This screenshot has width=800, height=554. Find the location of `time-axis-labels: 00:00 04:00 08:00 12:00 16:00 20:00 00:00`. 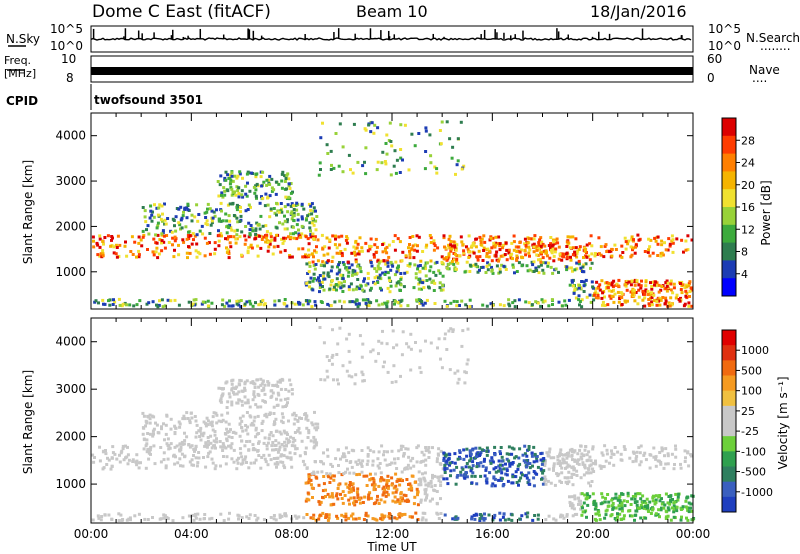

time-axis-labels: 00:00 04:00 08:00 12:00 16:00 20:00 00:00 is located at coordinates (392, 534).